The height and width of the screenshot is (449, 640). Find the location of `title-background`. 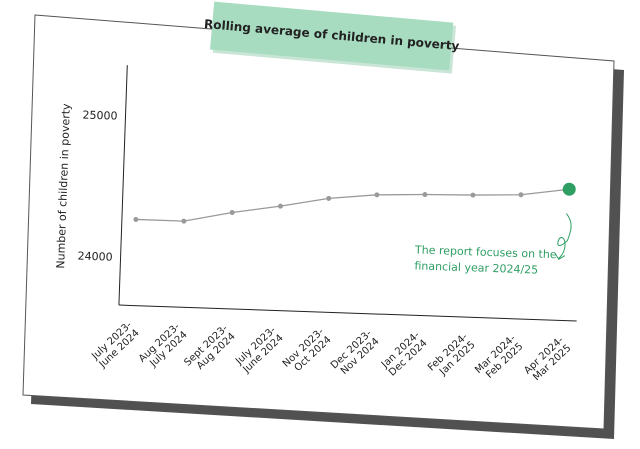

title-background is located at coordinates (332, 36).